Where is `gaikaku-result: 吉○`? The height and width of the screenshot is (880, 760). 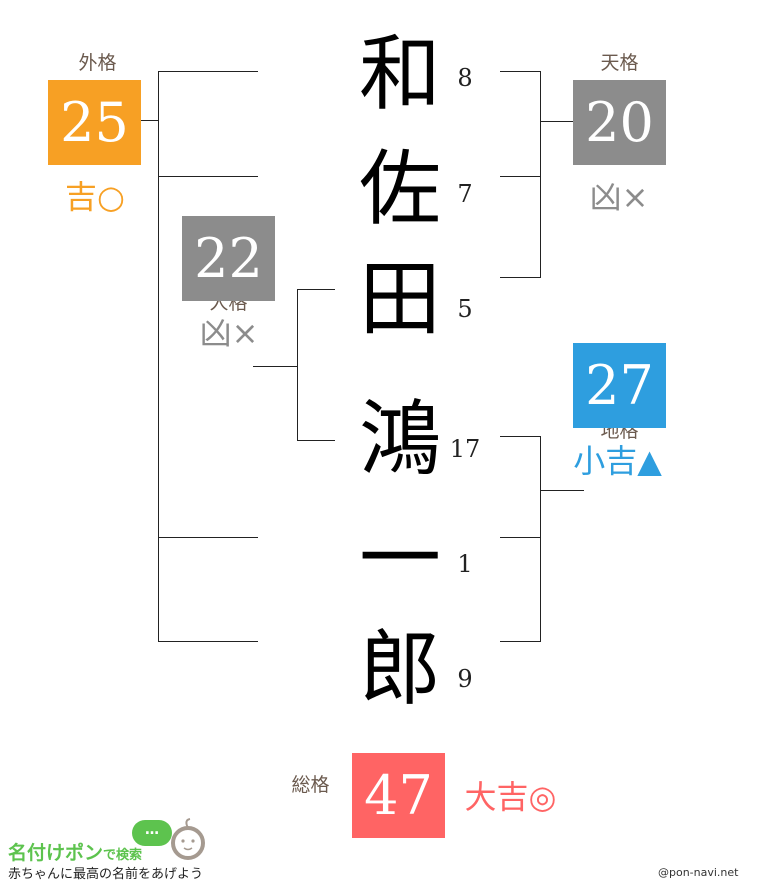 gaikaku-result: 吉○ is located at coordinates (95, 197).